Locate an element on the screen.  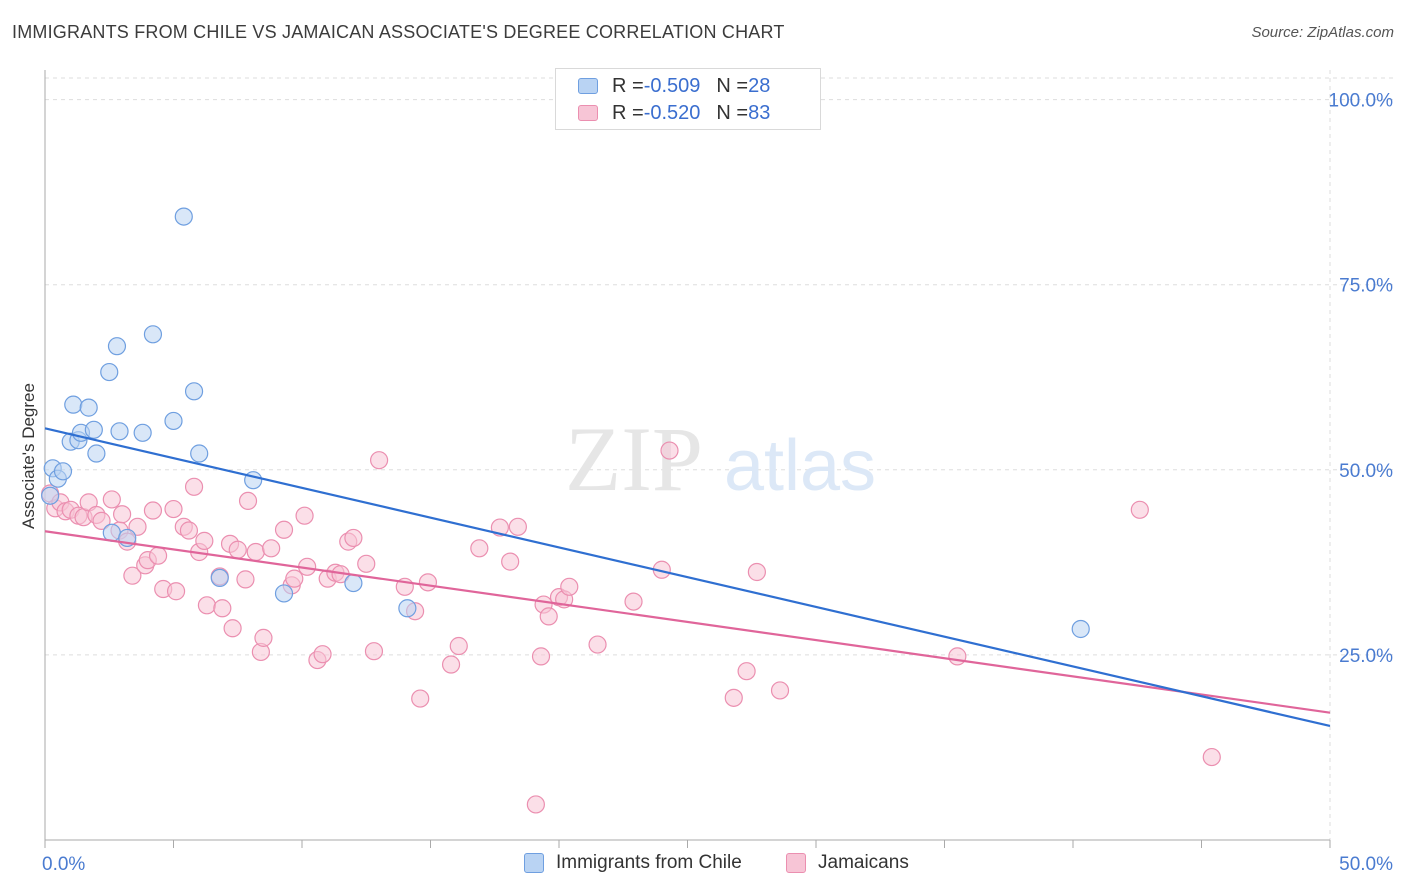
legend-r-value-jamaicans: -0.520 is located at coordinates (672, 112).